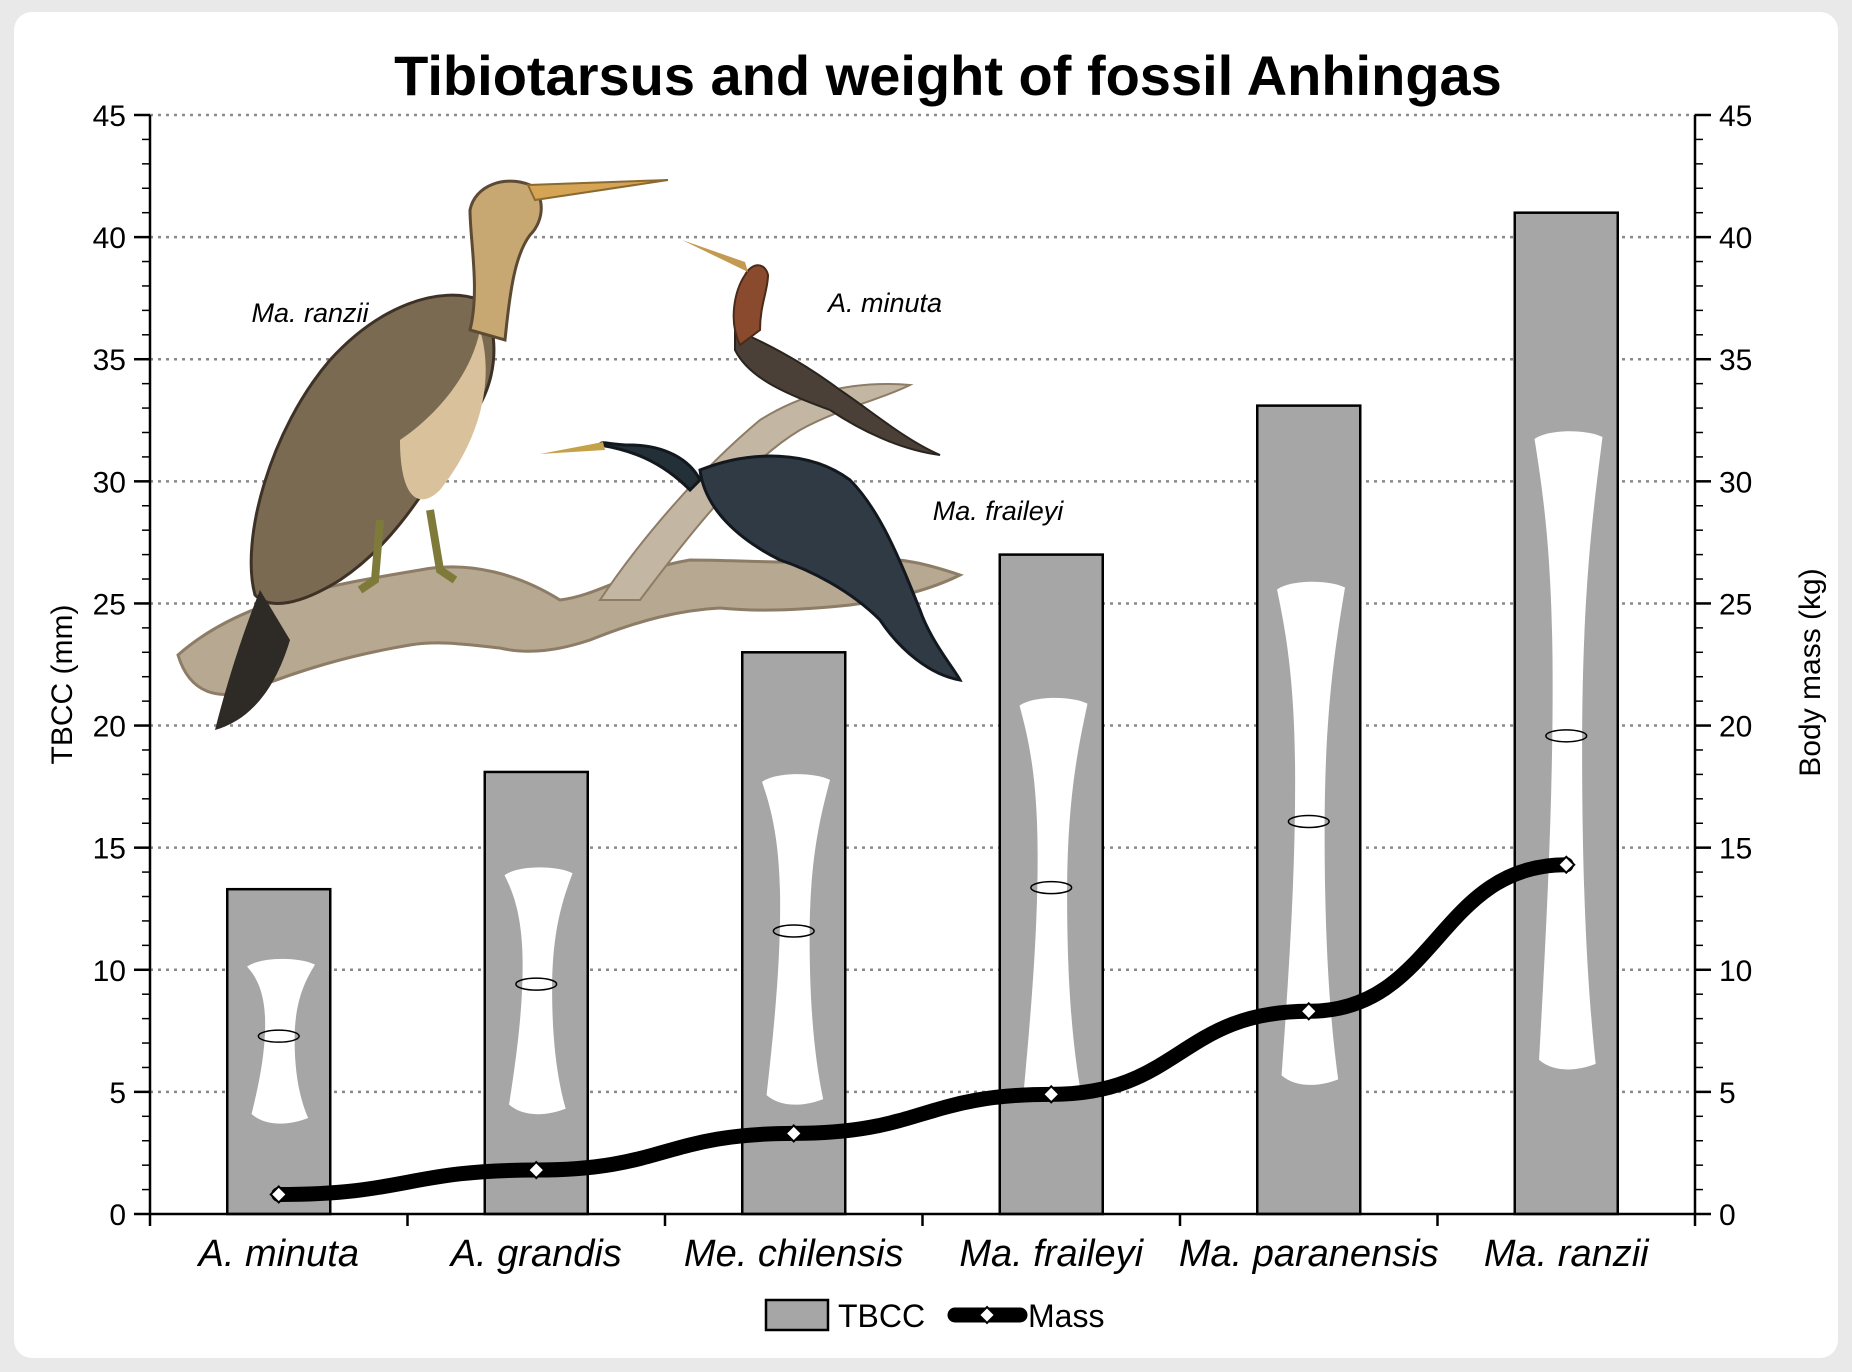 This screenshot has height=1372, width=1852. Describe the element at coordinates (109, 971) in the screenshot. I see `y-tick-label-left: 10` at that location.